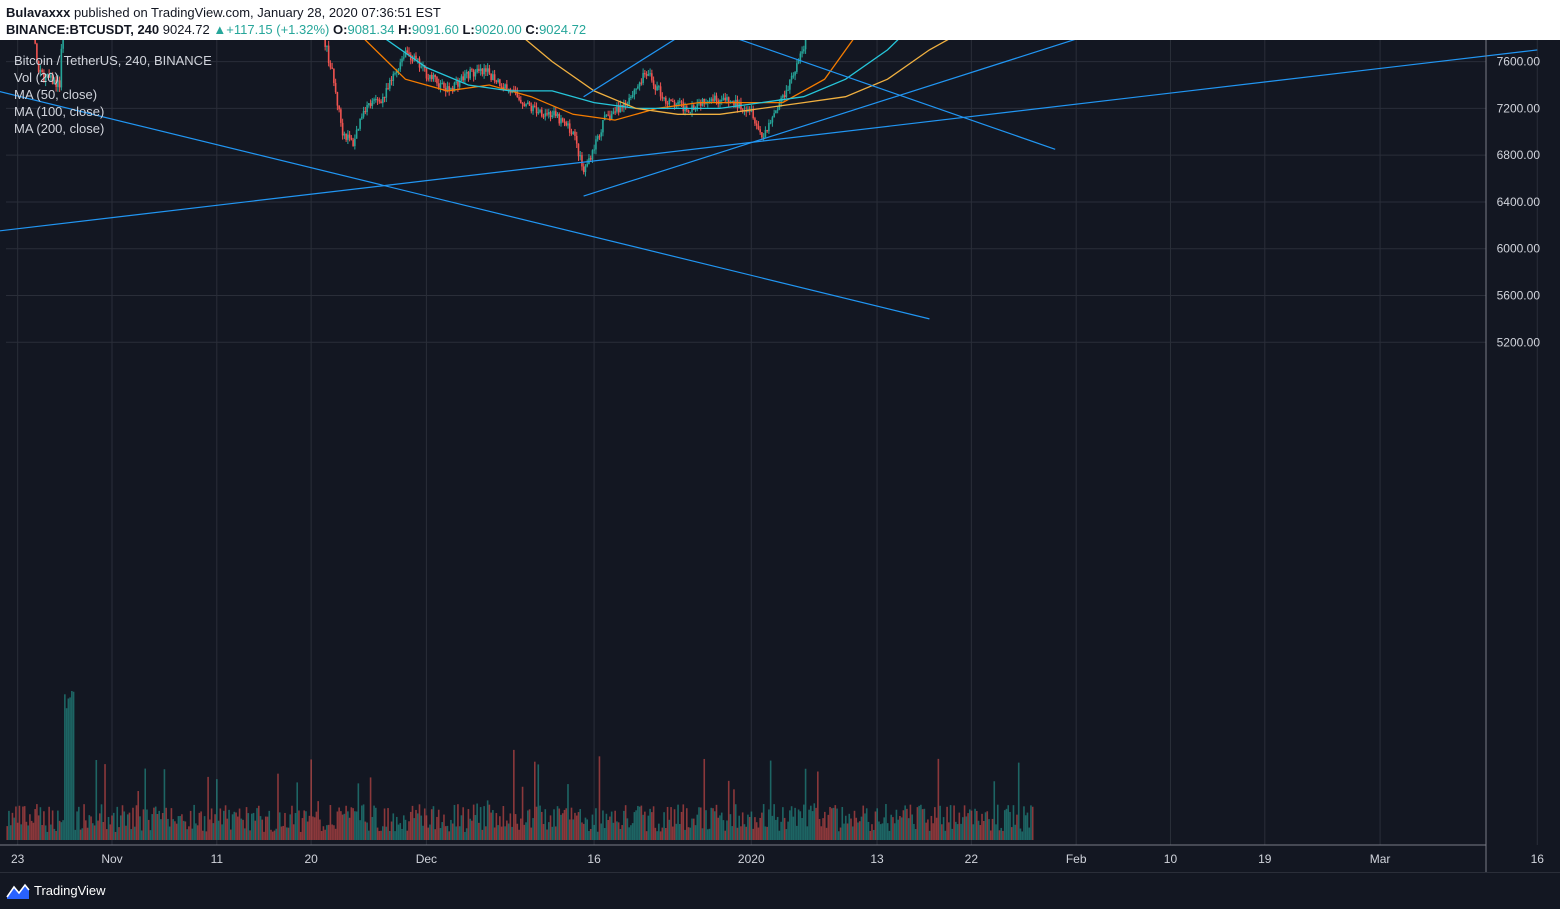  I want to click on author-name: Bulavaxxx, so click(38, 12).